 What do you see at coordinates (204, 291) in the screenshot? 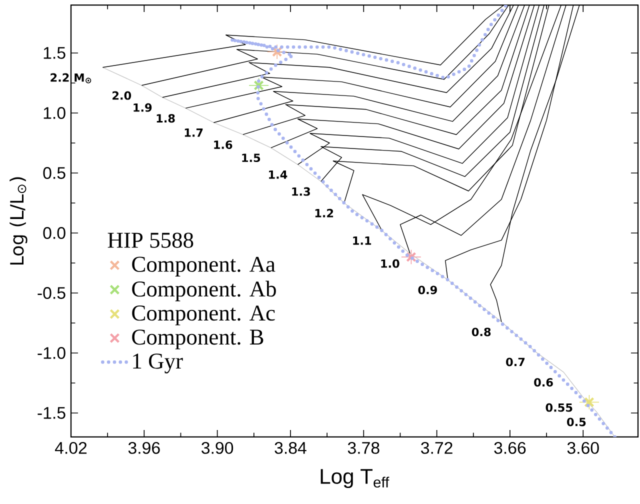
I see `legend-label: Component. Ab` at bounding box center [204, 291].